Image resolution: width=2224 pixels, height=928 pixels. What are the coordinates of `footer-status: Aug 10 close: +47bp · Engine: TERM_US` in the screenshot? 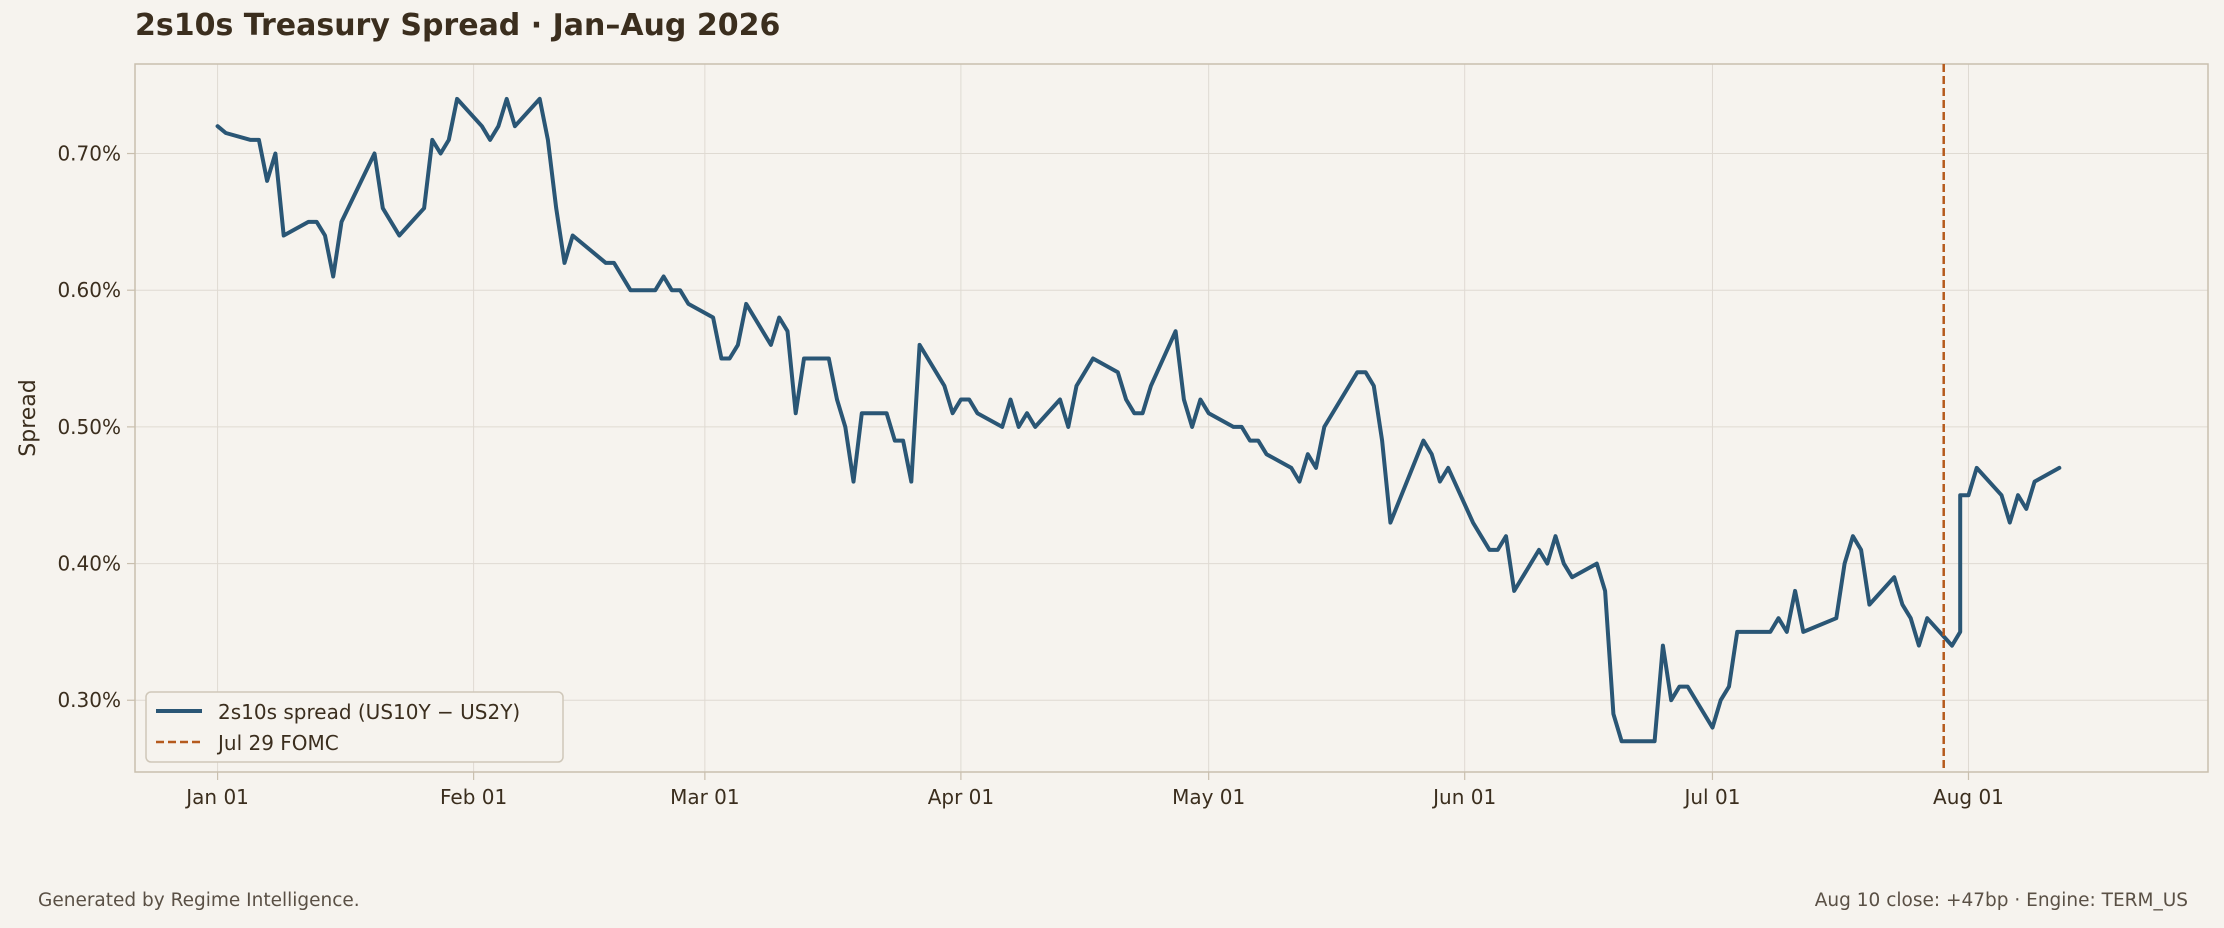 It's located at (2001, 900).